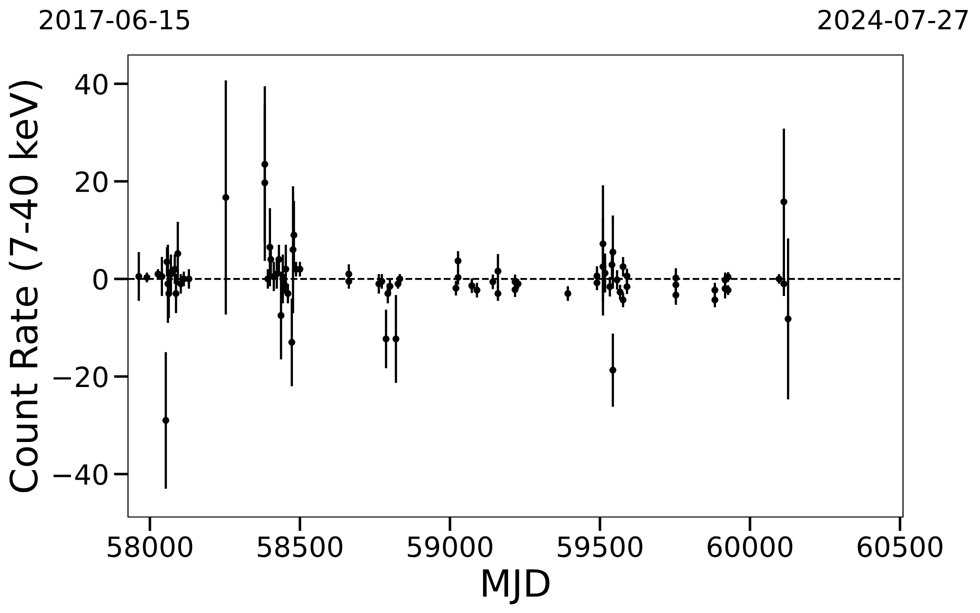 The image size is (980, 613). I want to click on y-tick-label: 20, so click(92, 181).